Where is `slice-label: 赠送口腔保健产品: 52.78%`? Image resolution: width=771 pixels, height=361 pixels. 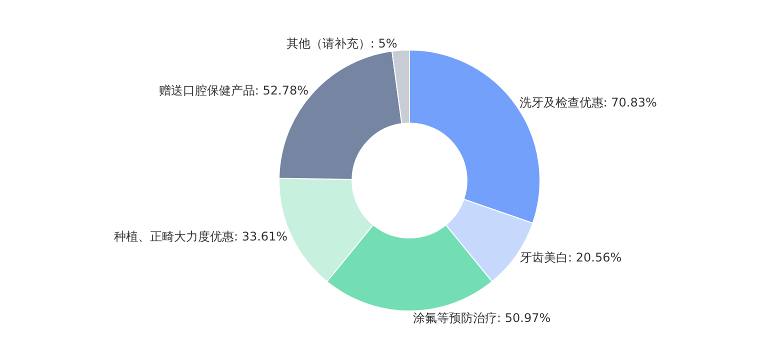 slice-label: 赠送口腔保健产品: 52.78% is located at coordinates (233, 91).